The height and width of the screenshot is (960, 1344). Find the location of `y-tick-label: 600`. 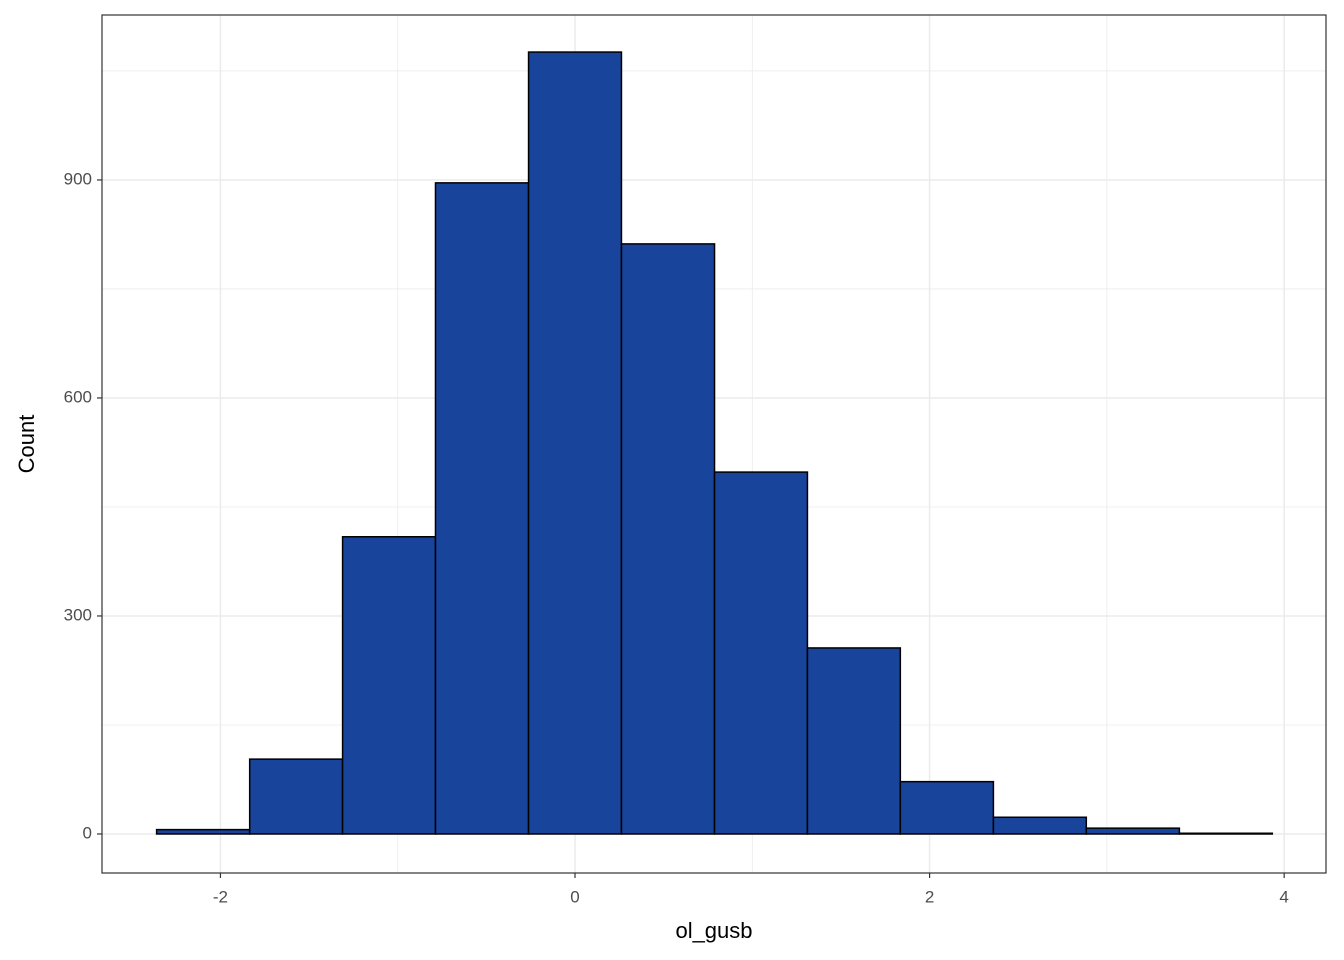

y-tick-label: 600 is located at coordinates (78, 396).